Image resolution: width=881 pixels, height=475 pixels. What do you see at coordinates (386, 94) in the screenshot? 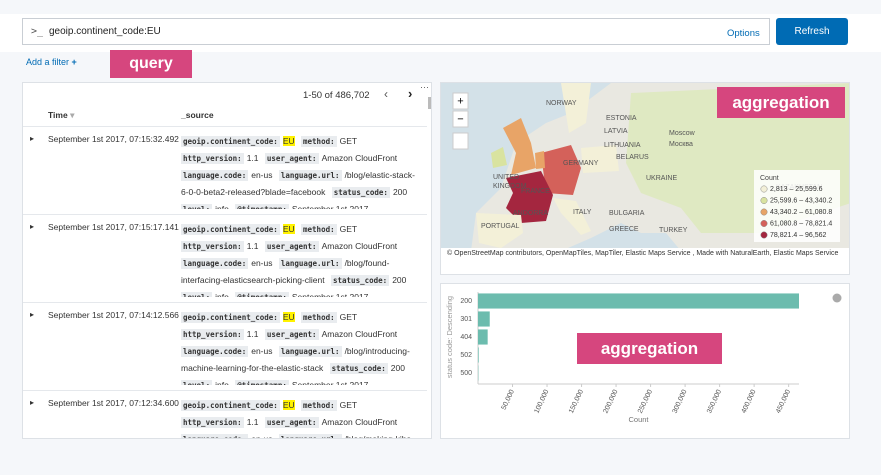
I see `prev-page: ‹` at bounding box center [386, 94].